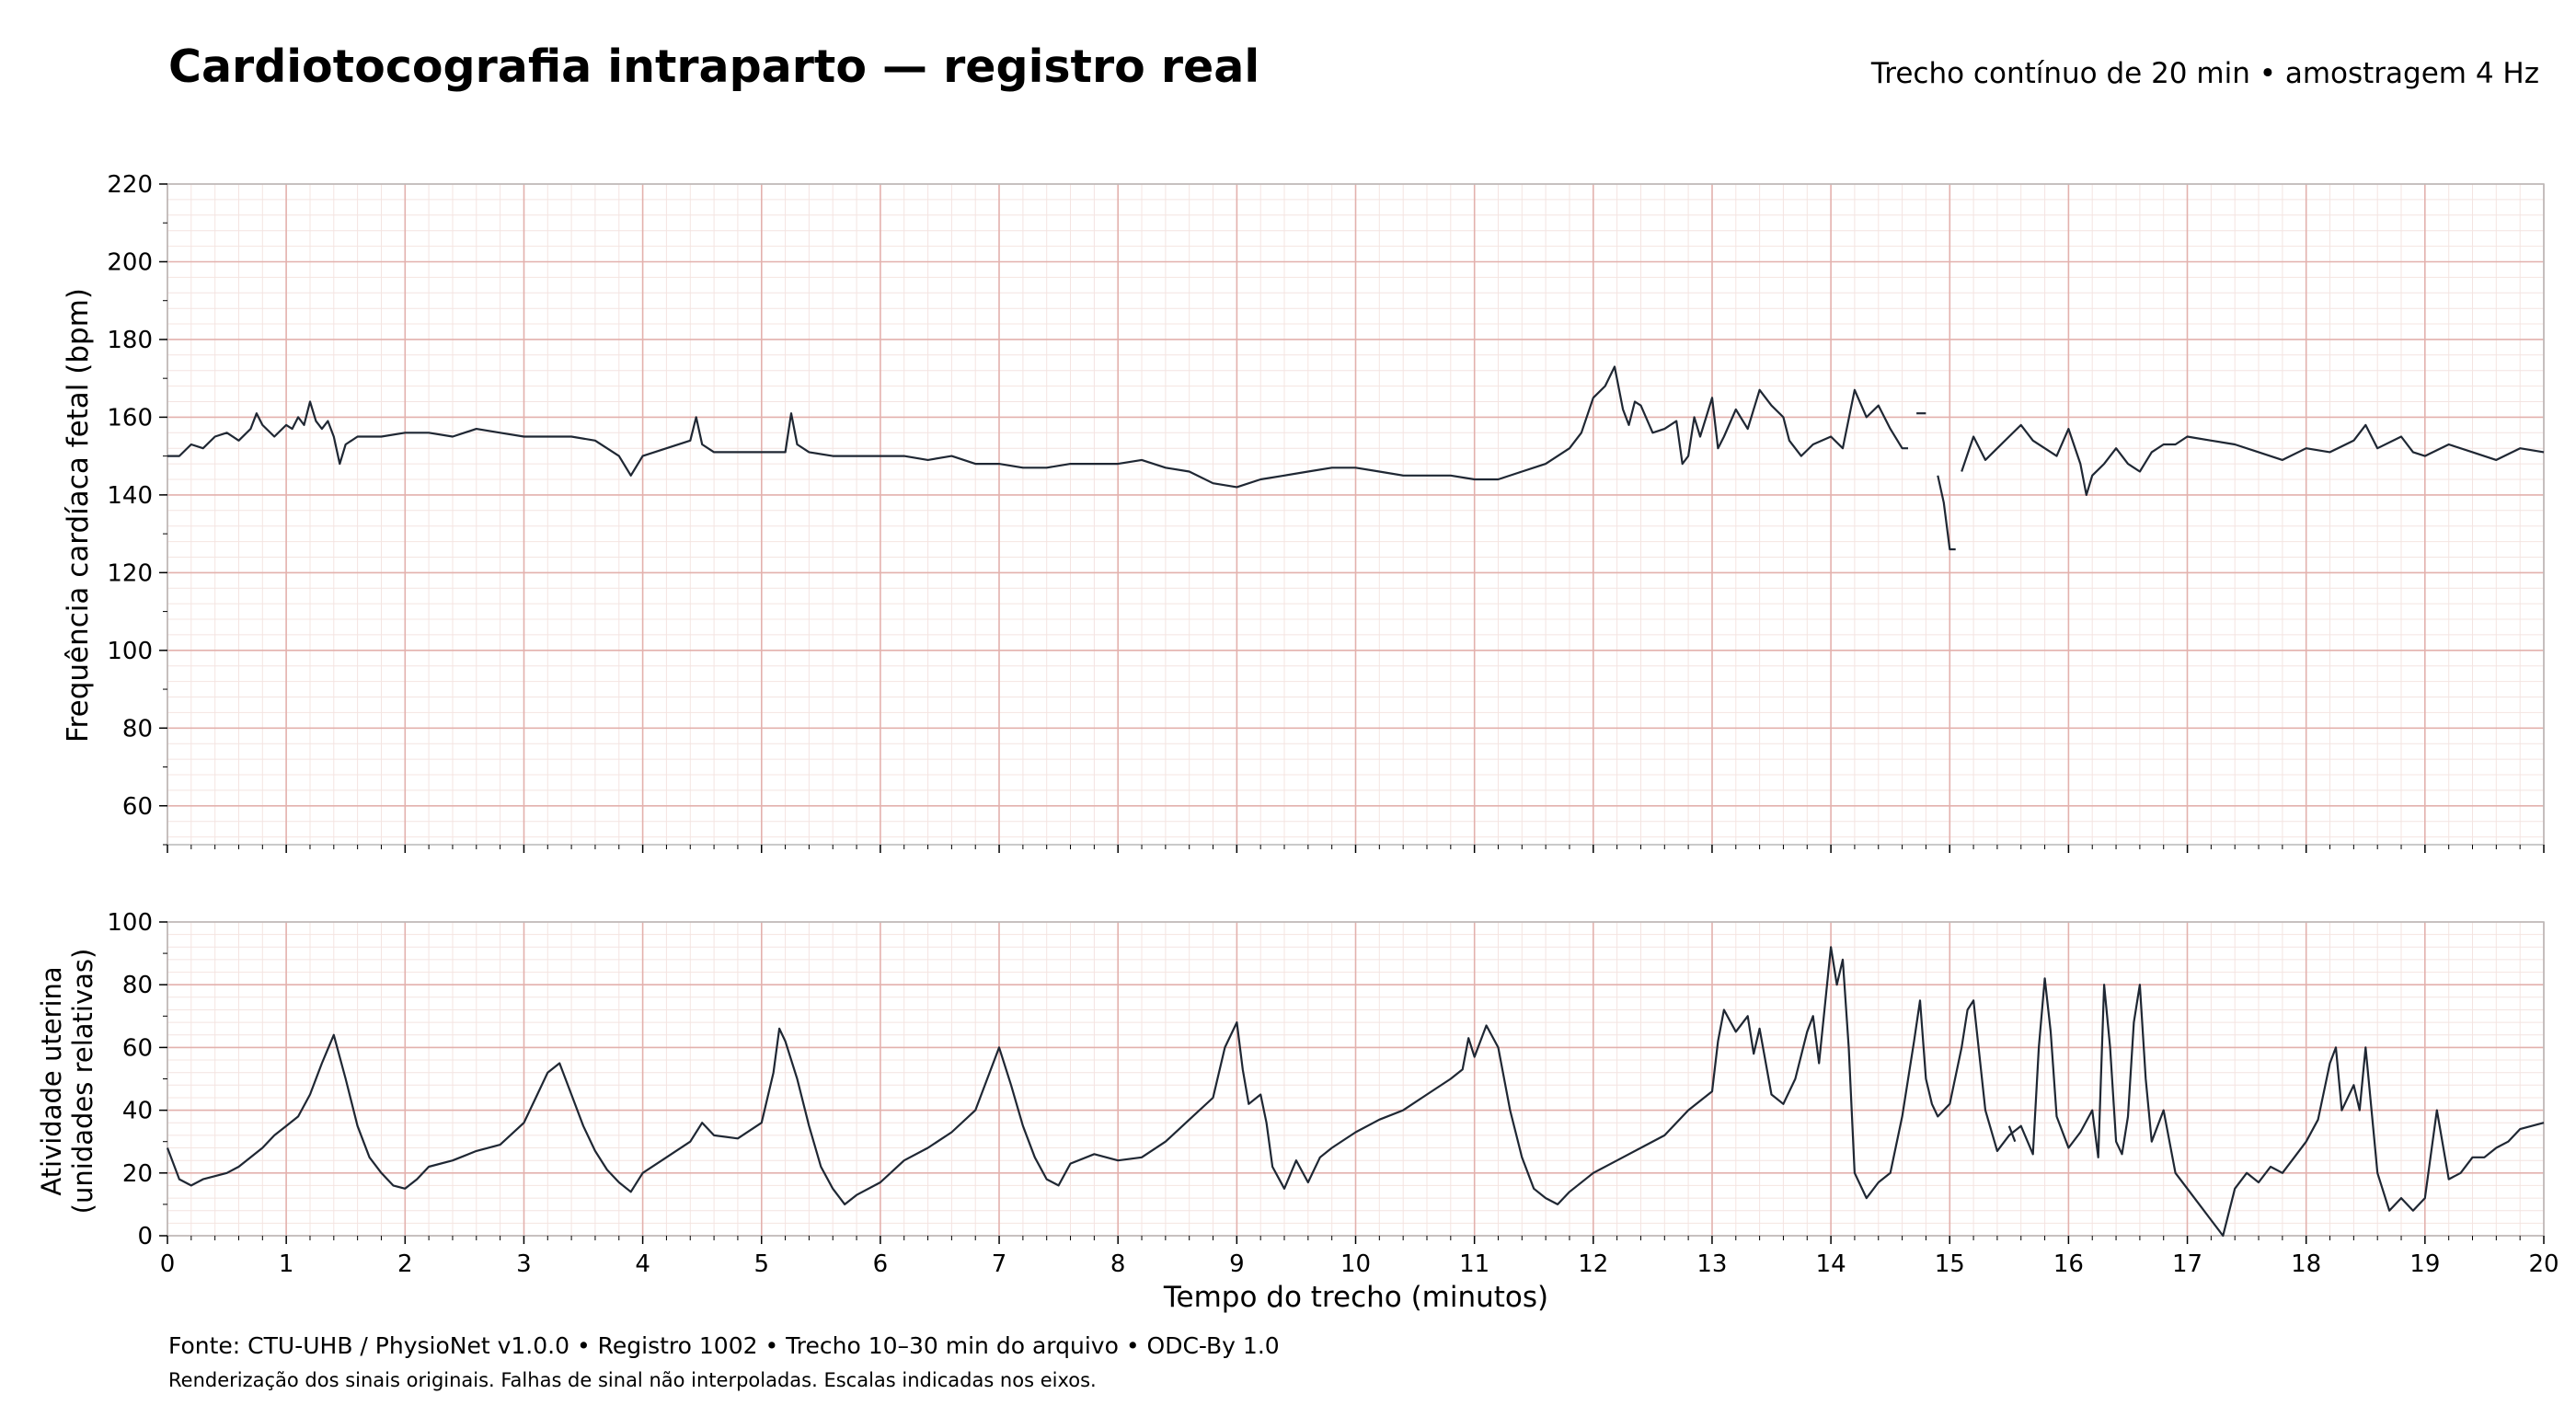  Describe the element at coordinates (1355, 1297) in the screenshot. I see `time-xlabel: Tempo do trecho (minutos)` at that location.